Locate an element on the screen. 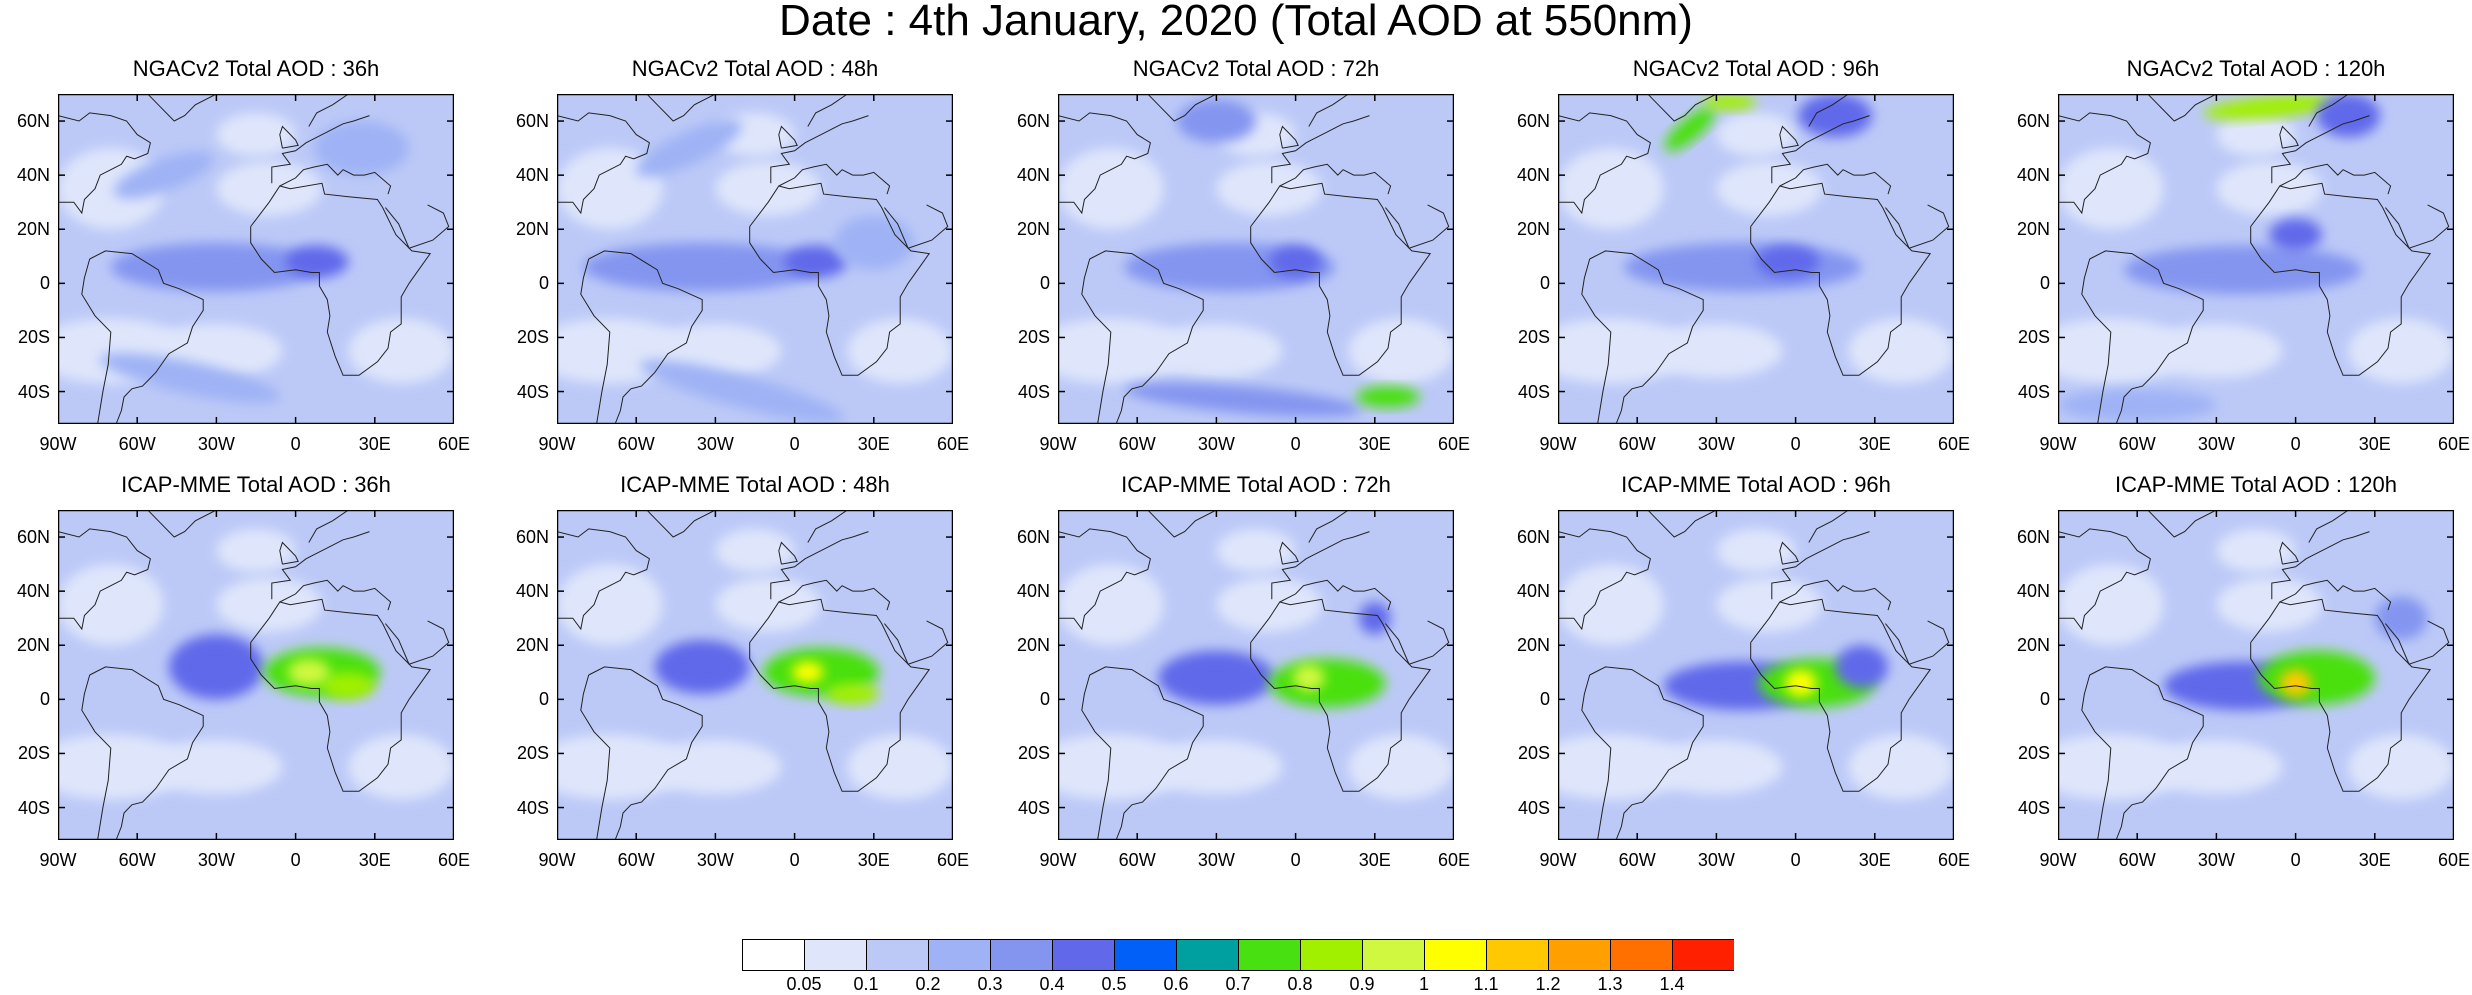 This screenshot has height=995, width=2472. panel-title: NGACv2 Total AOD : 72h is located at coordinates (1256, 68).